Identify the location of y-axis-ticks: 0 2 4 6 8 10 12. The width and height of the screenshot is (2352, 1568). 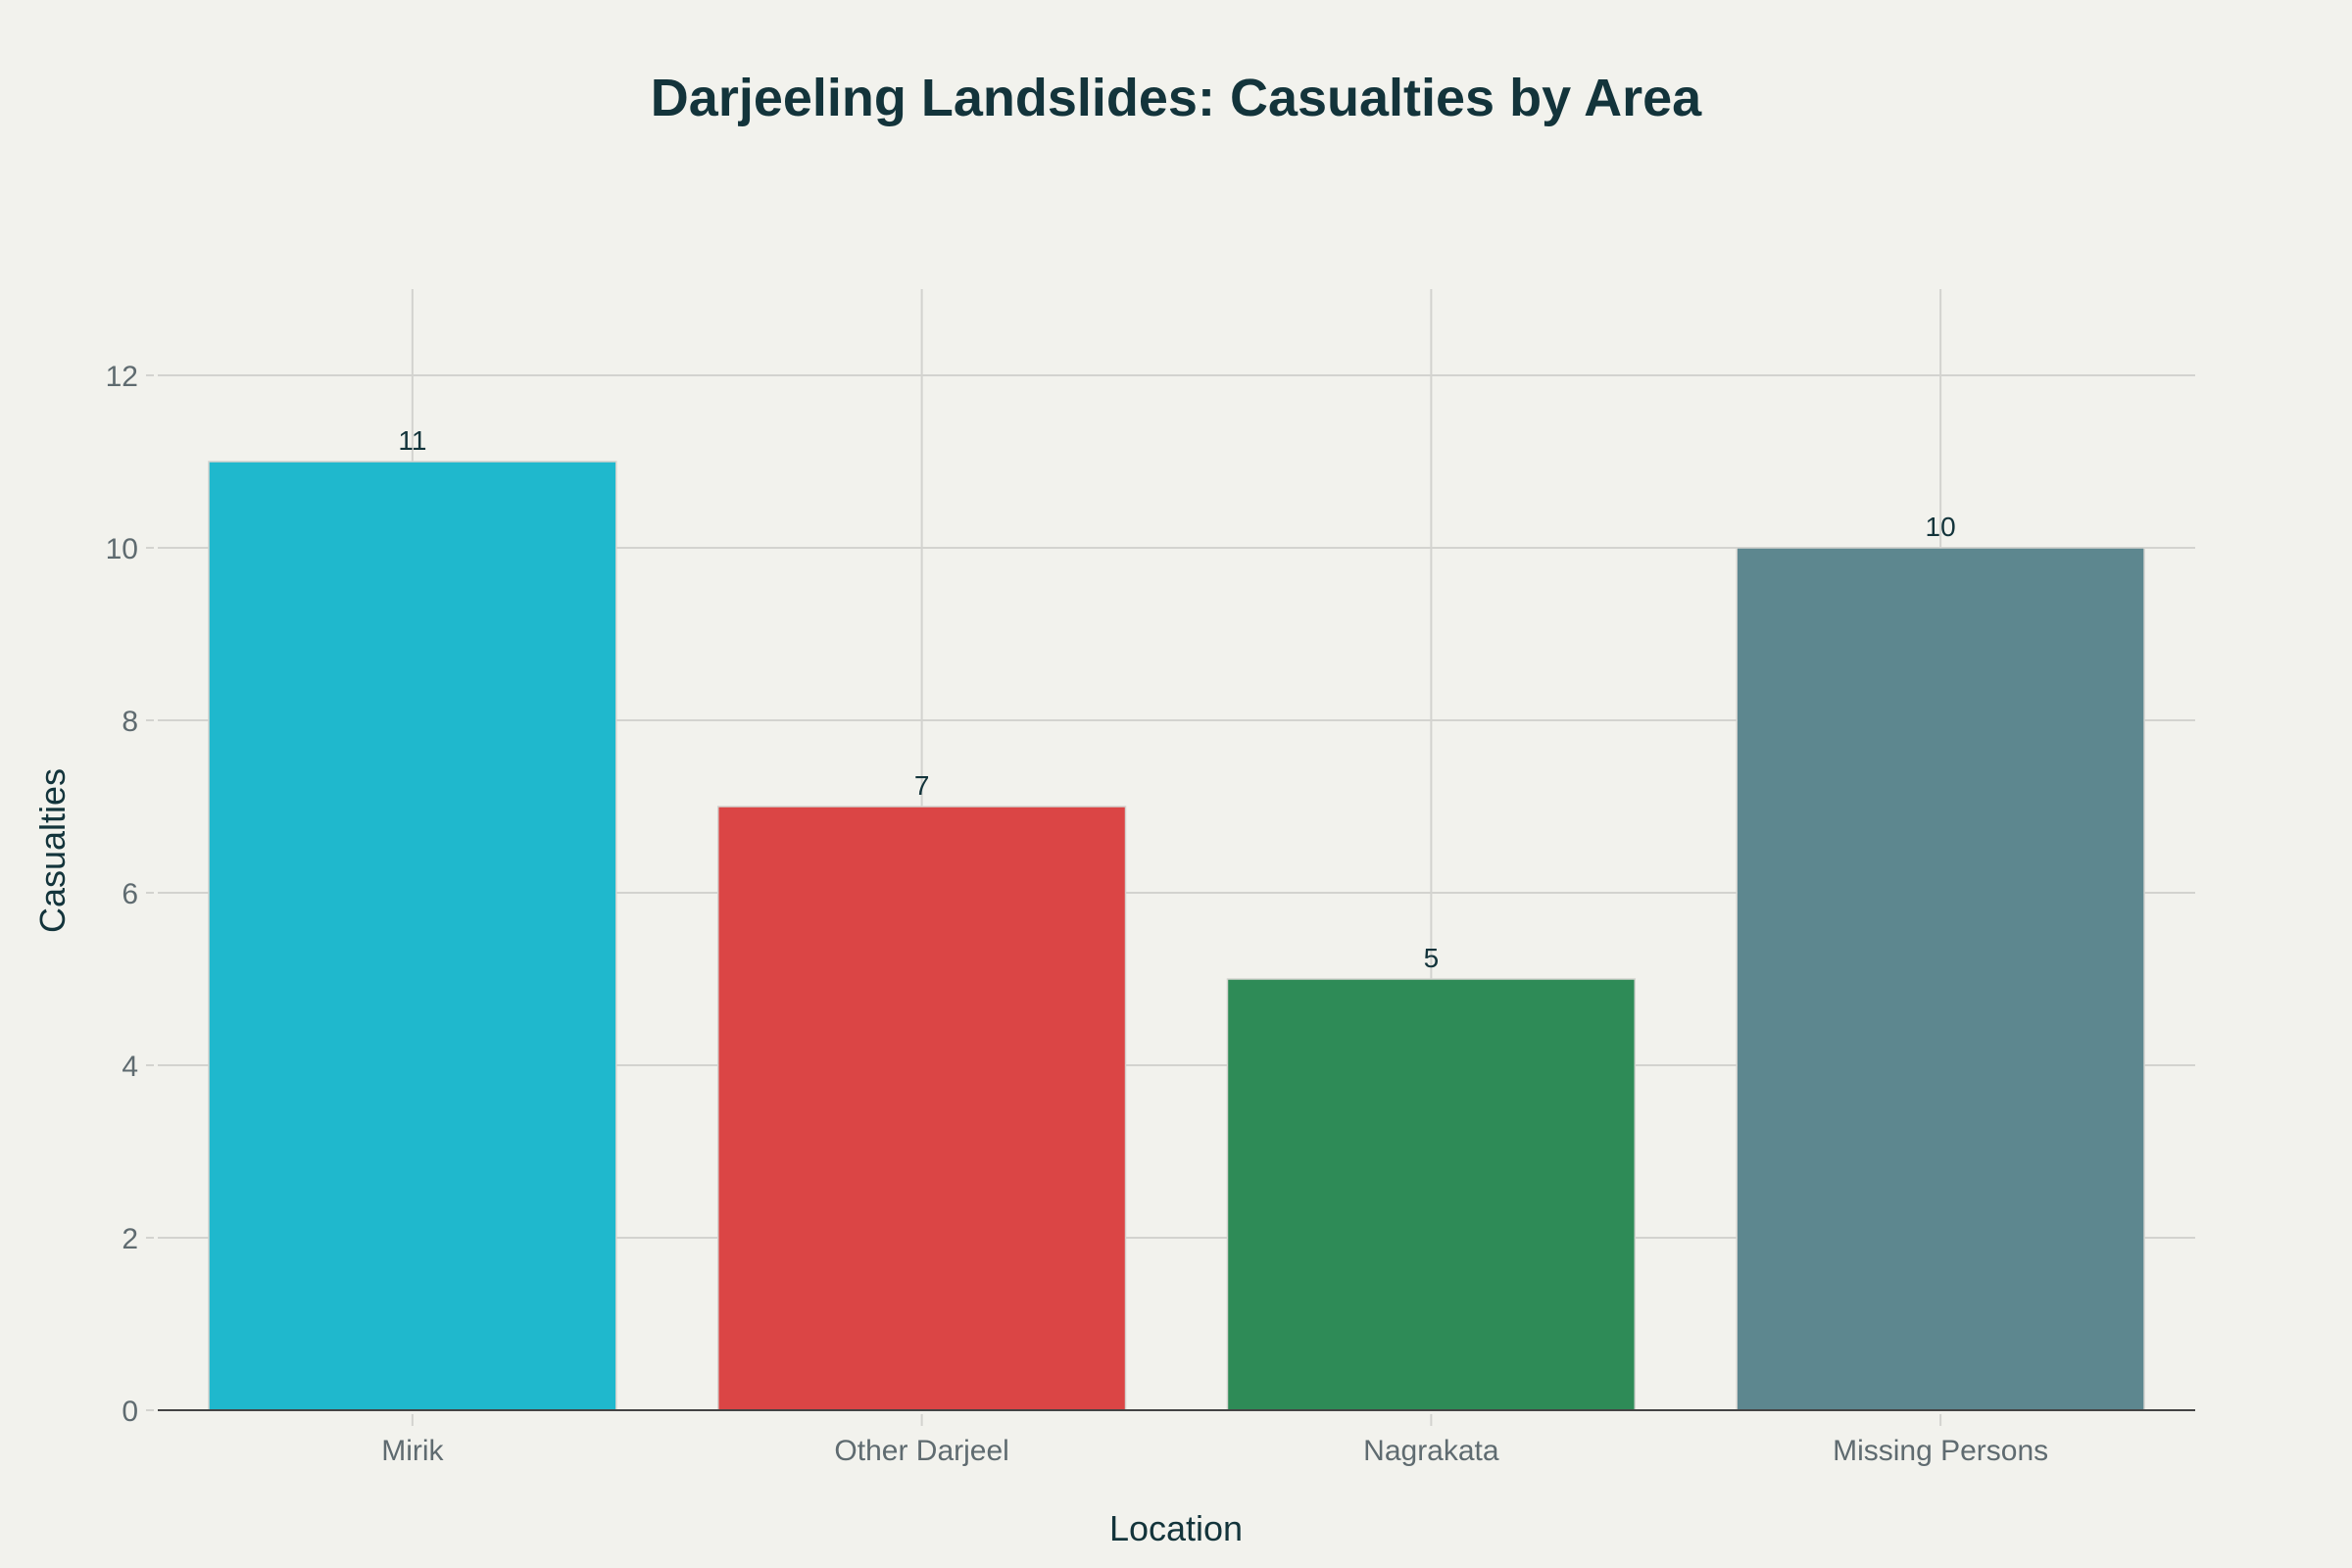
(130, 894).